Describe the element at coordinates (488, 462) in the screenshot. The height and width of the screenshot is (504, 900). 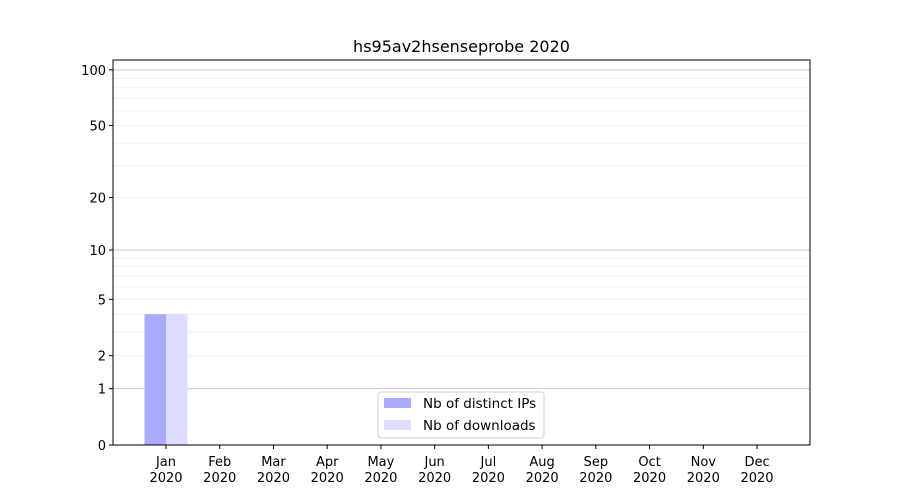
I see `x-tick-label-month: Jul` at that location.